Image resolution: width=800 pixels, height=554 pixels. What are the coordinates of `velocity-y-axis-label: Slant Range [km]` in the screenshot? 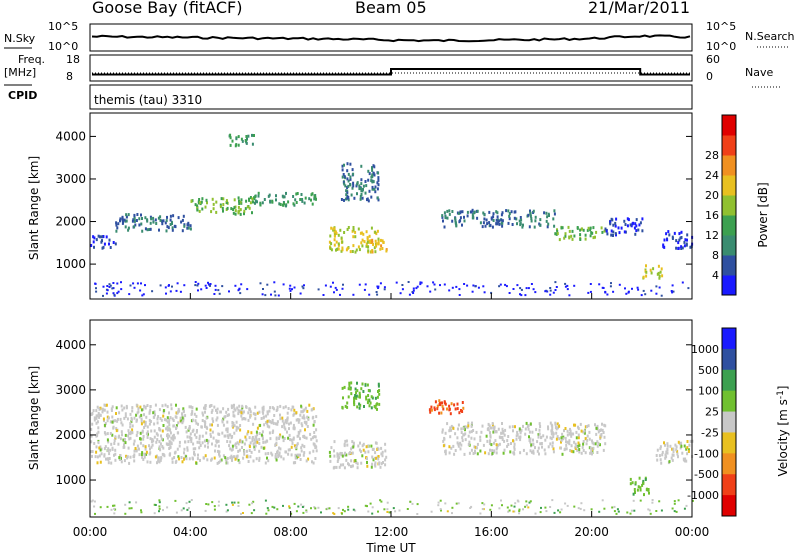 It's located at (34, 418).